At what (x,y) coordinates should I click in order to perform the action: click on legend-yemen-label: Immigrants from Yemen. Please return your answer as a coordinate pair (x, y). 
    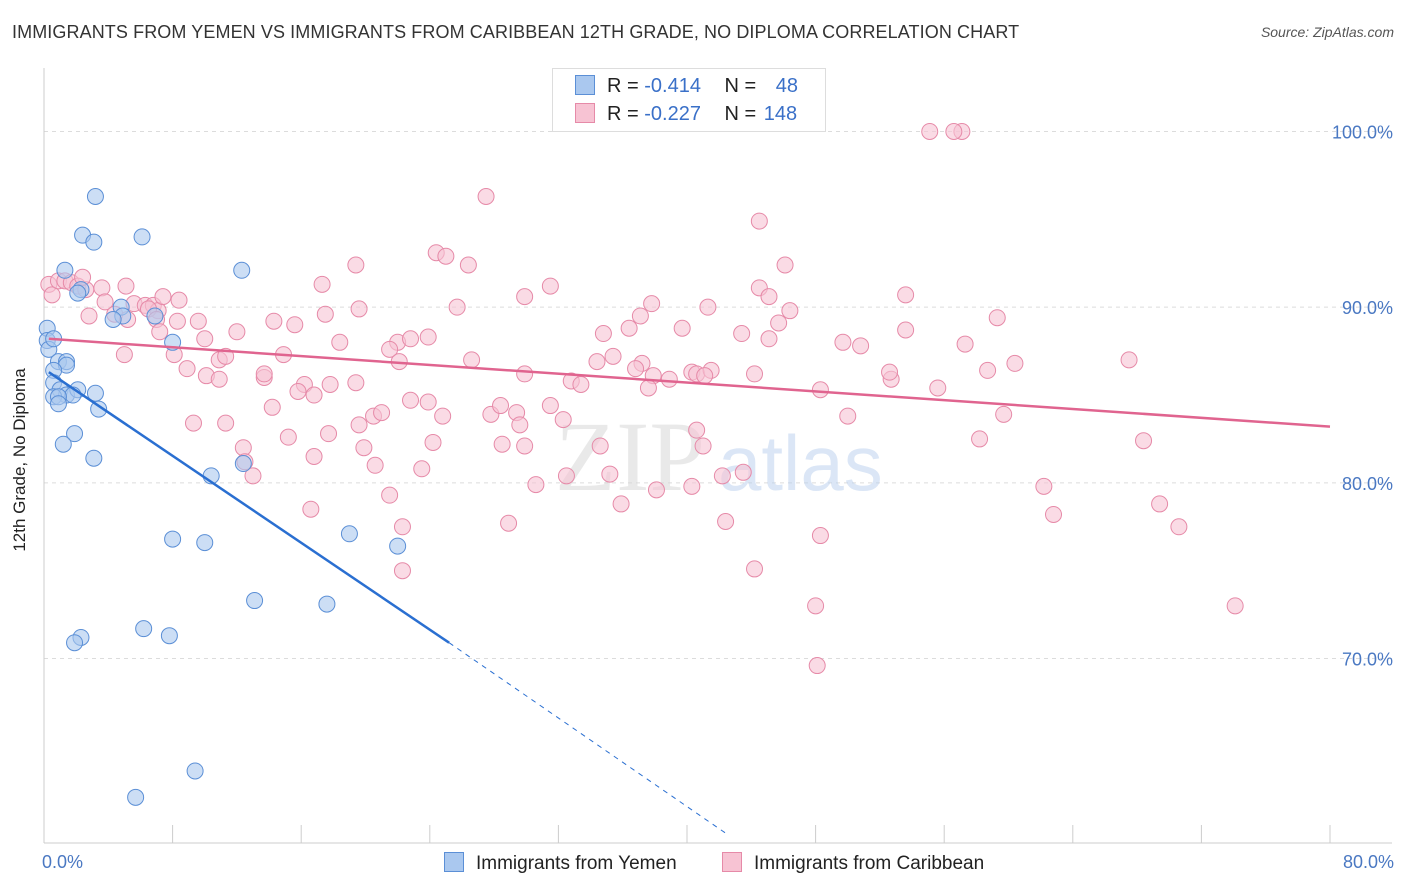
    Looking at the image, I should click on (576, 863).